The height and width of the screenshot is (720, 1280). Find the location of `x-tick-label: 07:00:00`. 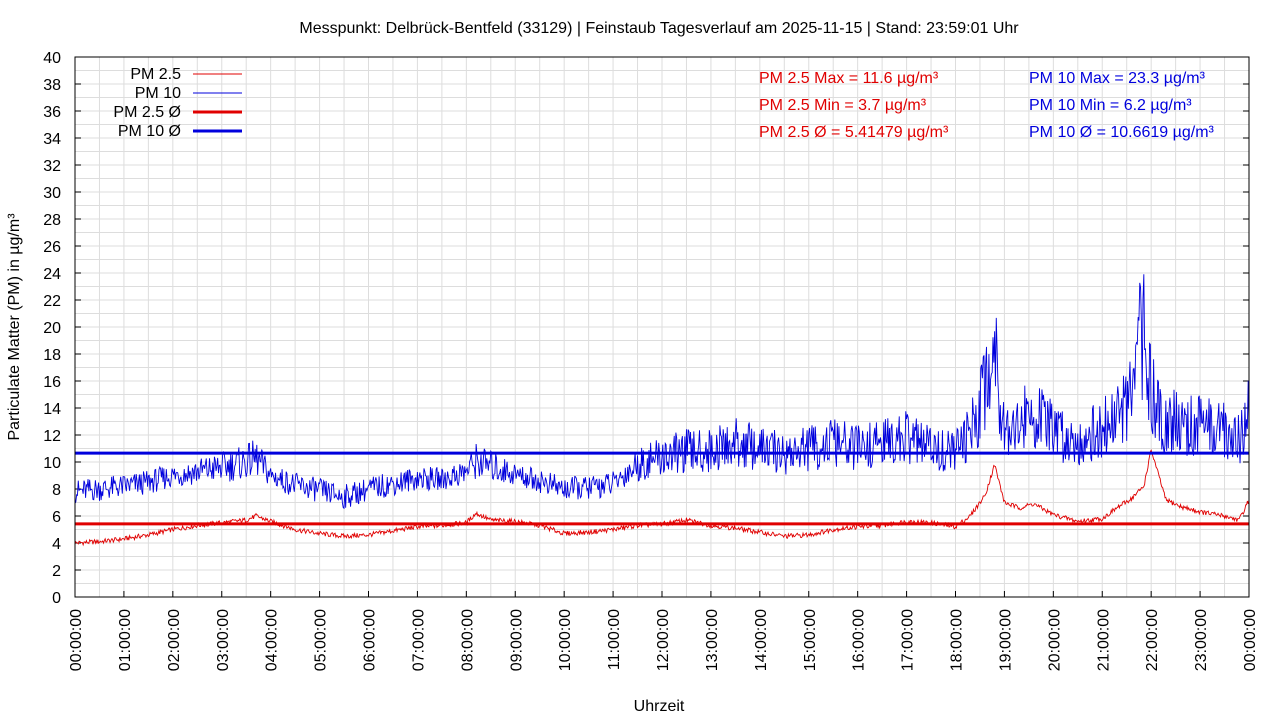

x-tick-label: 07:00:00 is located at coordinates (418, 640).